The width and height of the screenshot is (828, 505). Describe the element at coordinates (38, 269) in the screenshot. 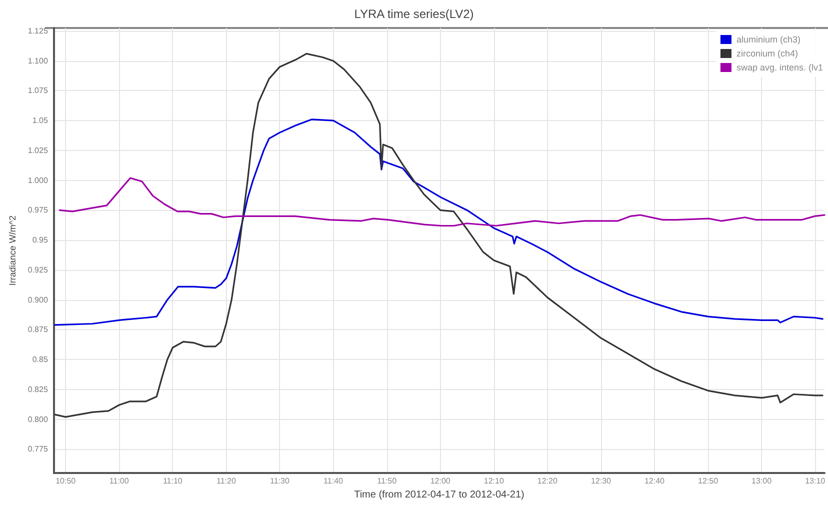

I see `y-tick-label: 0.925` at that location.